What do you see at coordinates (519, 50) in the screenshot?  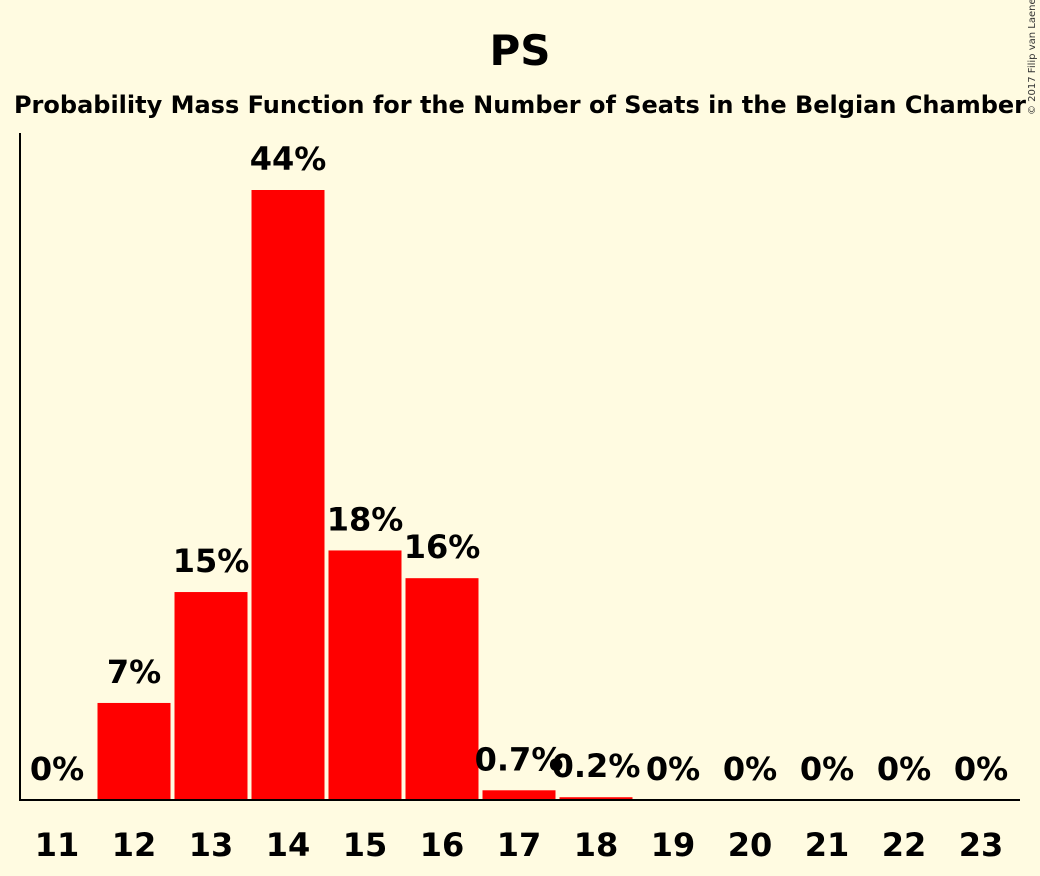 I see `chart-title: PS` at bounding box center [519, 50].